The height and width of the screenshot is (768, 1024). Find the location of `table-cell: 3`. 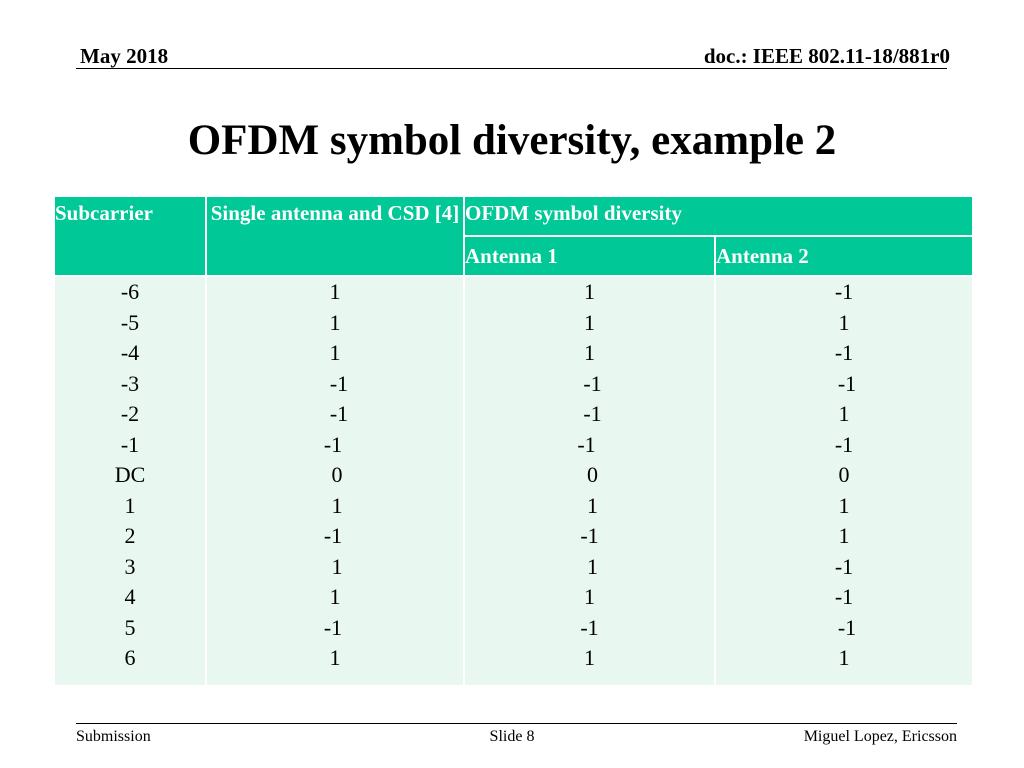

table-cell: 3 is located at coordinates (130, 566).